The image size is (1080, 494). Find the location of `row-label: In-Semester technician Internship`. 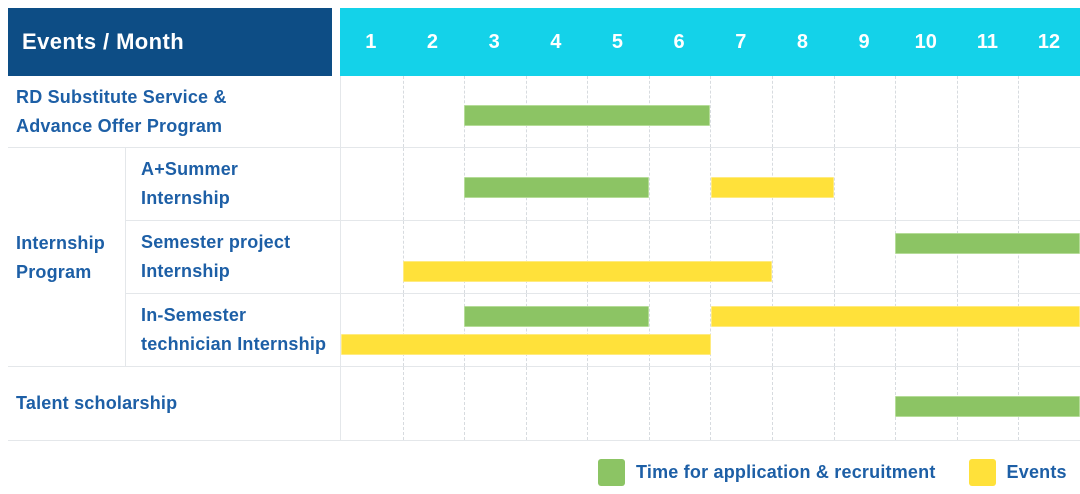

row-label: In-Semester technician Internship is located at coordinates (234, 329).